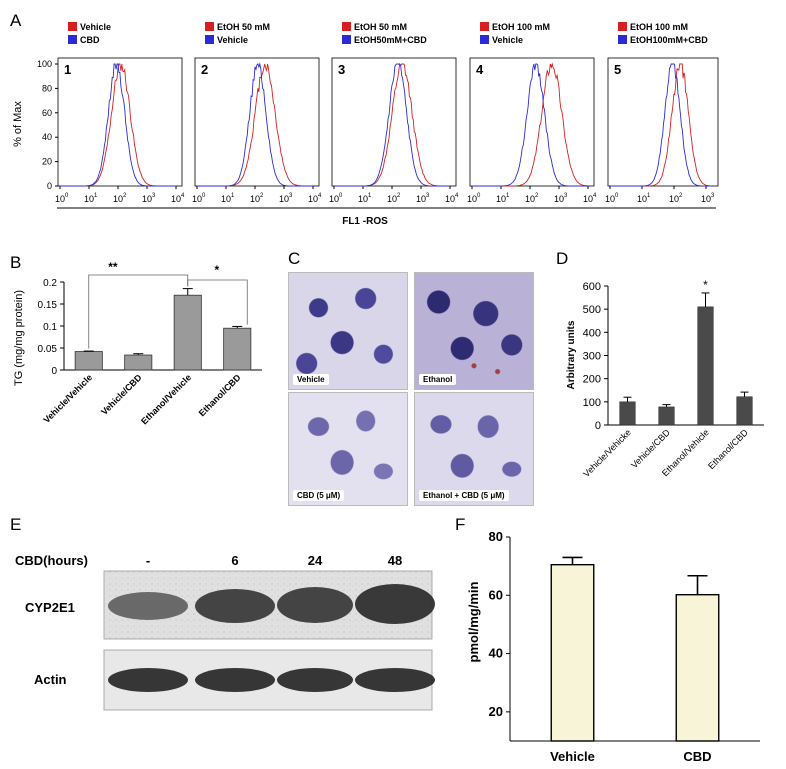 The width and height of the screenshot is (786, 769). Describe the element at coordinates (380, 27) in the screenshot. I see `legend-label: EtOH 50 mM` at that location.